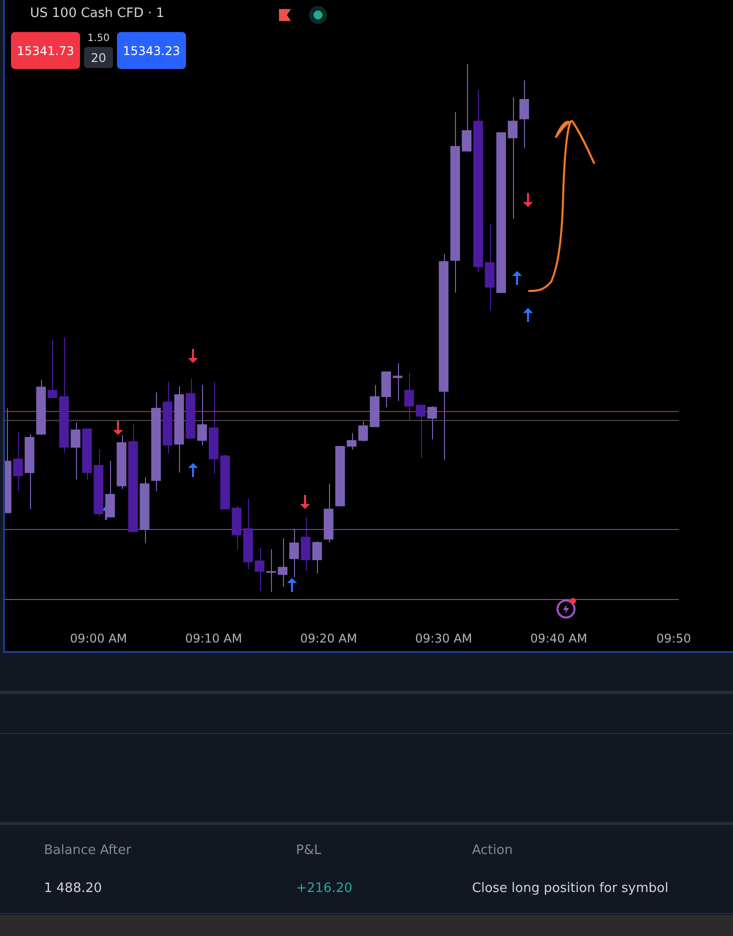 The image size is (733, 936). I want to click on x-tick-label: 09:00 AM, so click(99, 638).